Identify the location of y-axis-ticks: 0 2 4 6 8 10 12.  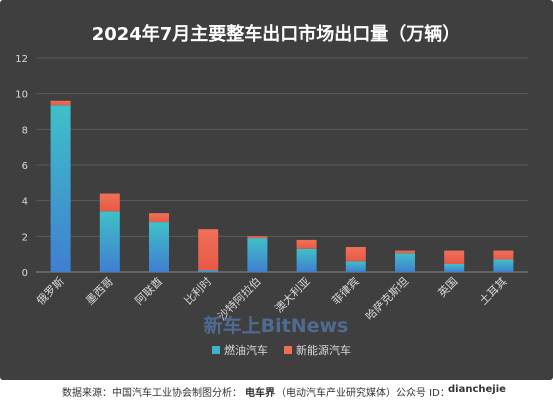
(21, 166).